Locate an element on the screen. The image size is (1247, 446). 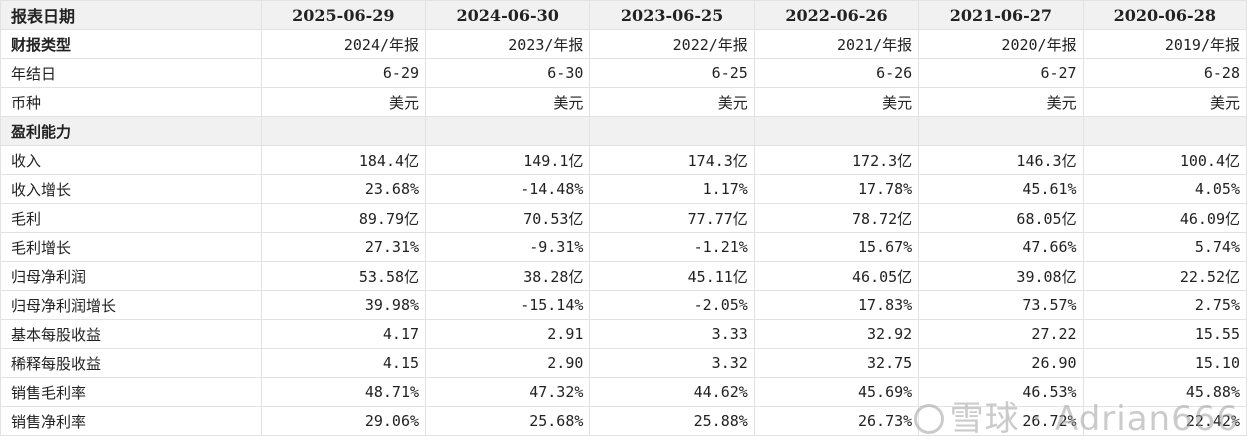
table-cell: 22.52亿 is located at coordinates (1164, 276).